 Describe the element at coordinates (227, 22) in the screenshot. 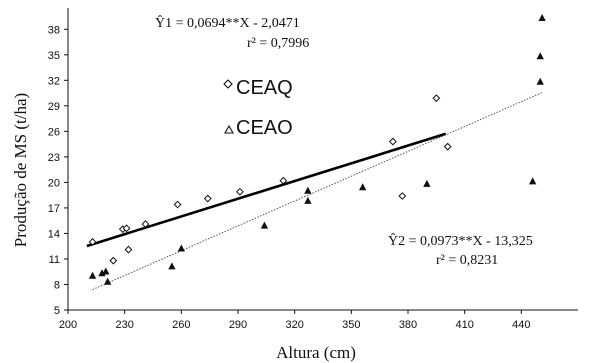

I see `fit-1-equation: Ŷ1 = 0,0694**X - 2,0471` at that location.